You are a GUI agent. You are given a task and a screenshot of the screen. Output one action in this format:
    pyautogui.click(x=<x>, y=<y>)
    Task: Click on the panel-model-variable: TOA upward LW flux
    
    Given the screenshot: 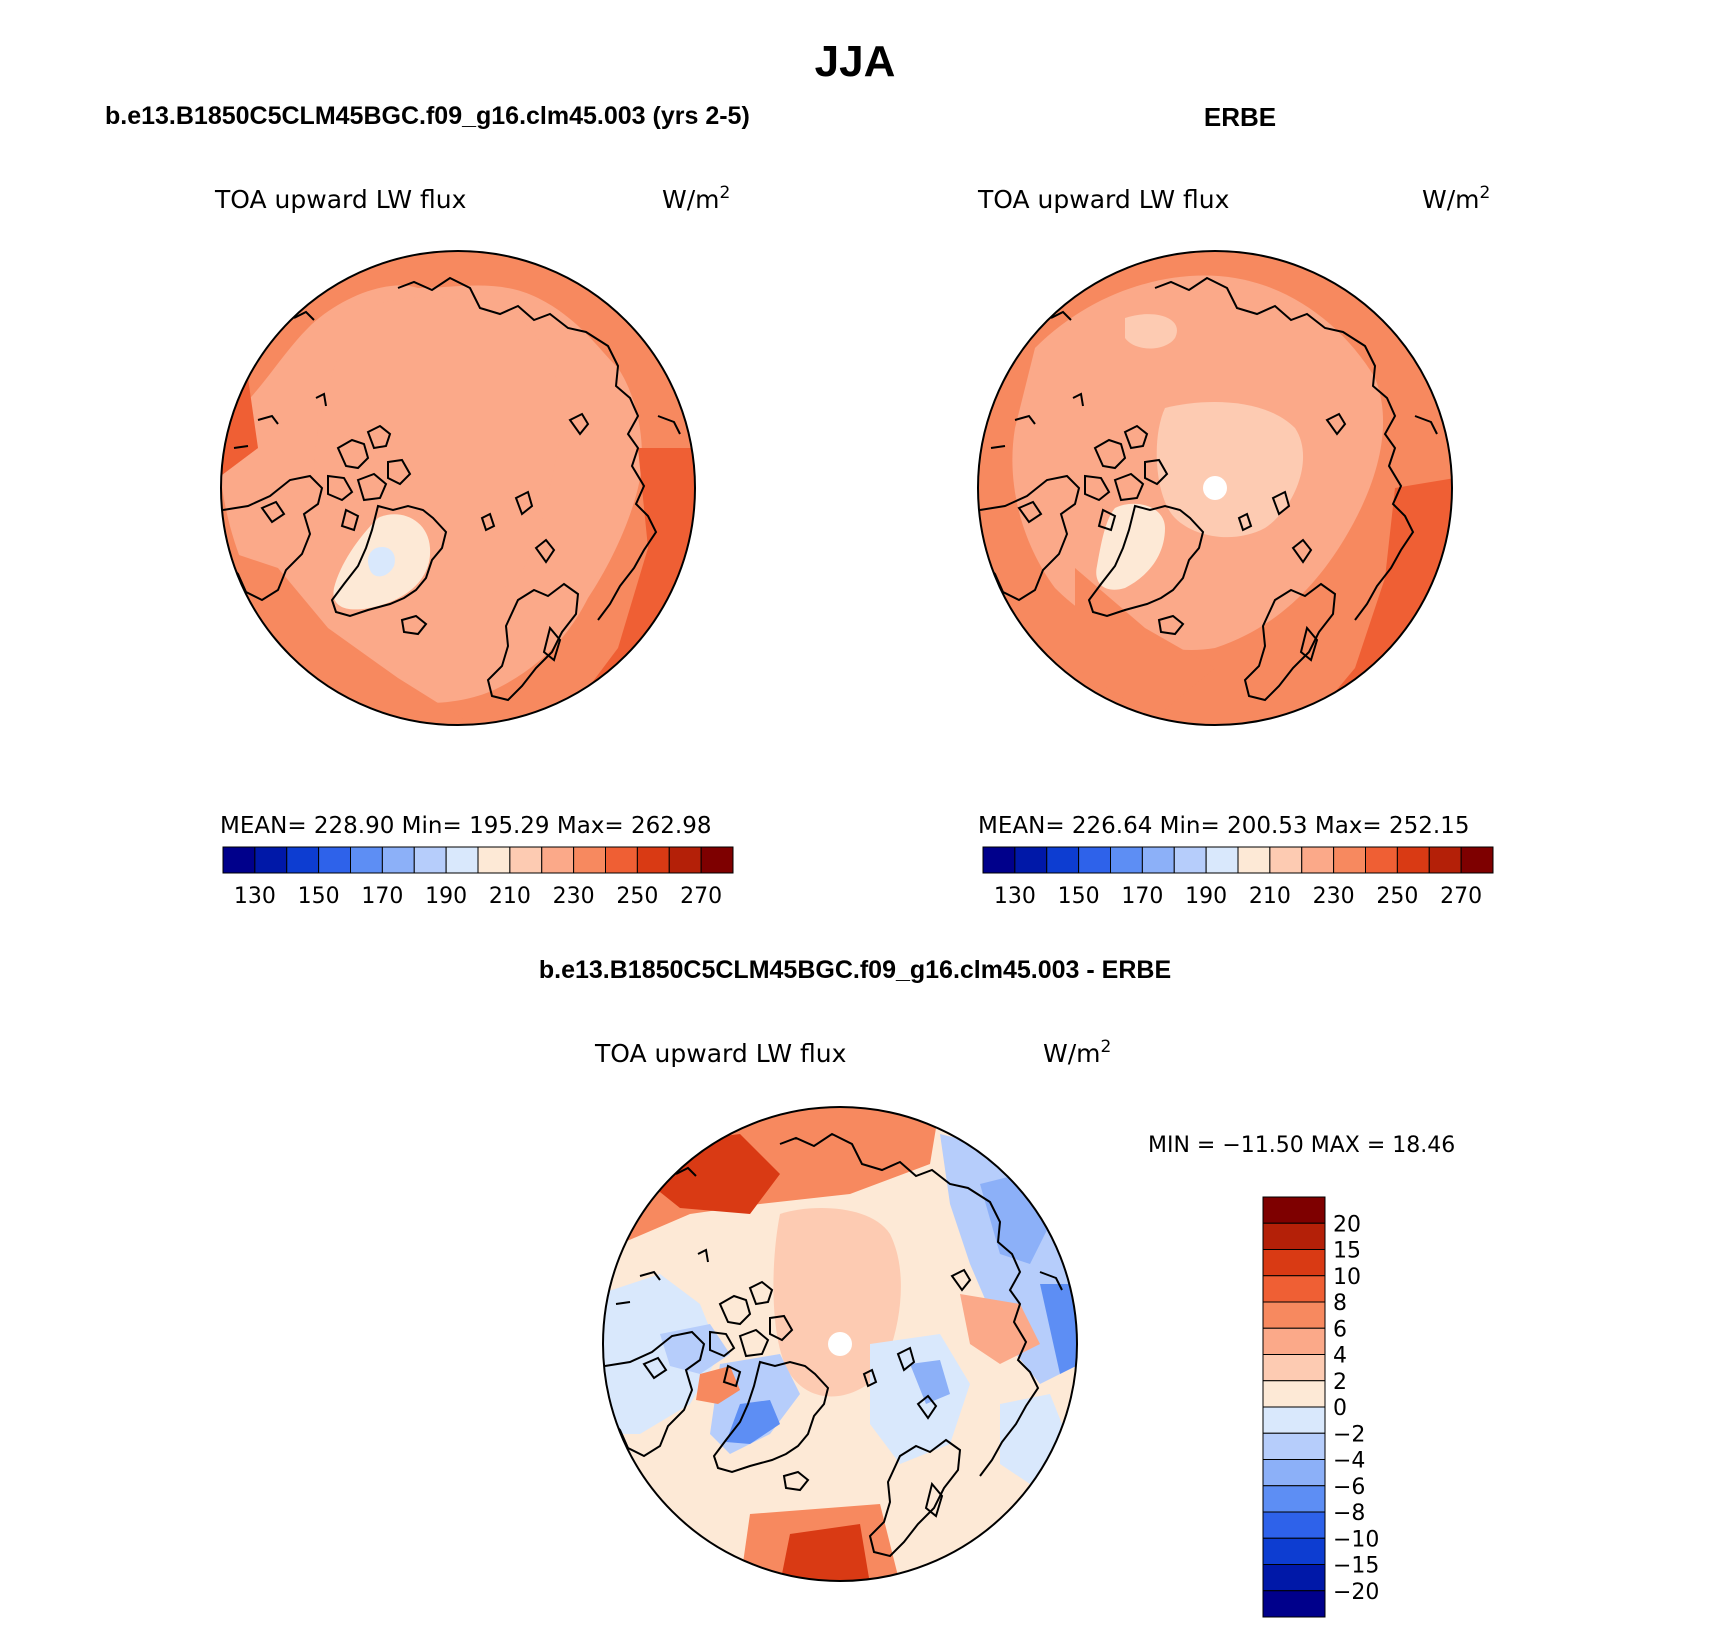 What is the action you would take?
    pyautogui.click(x=340, y=199)
    